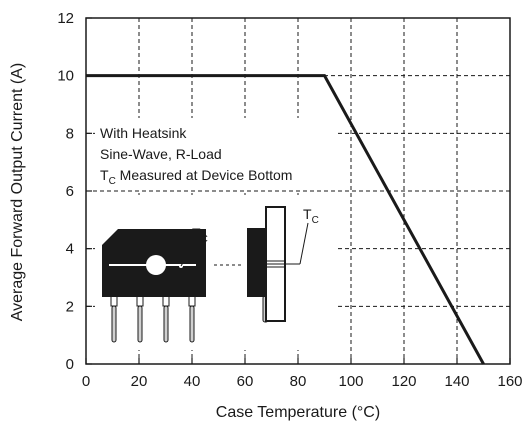 The image size is (527, 422). Describe the element at coordinates (204, 239) in the screenshot. I see `tc-front-subscript: C` at that location.